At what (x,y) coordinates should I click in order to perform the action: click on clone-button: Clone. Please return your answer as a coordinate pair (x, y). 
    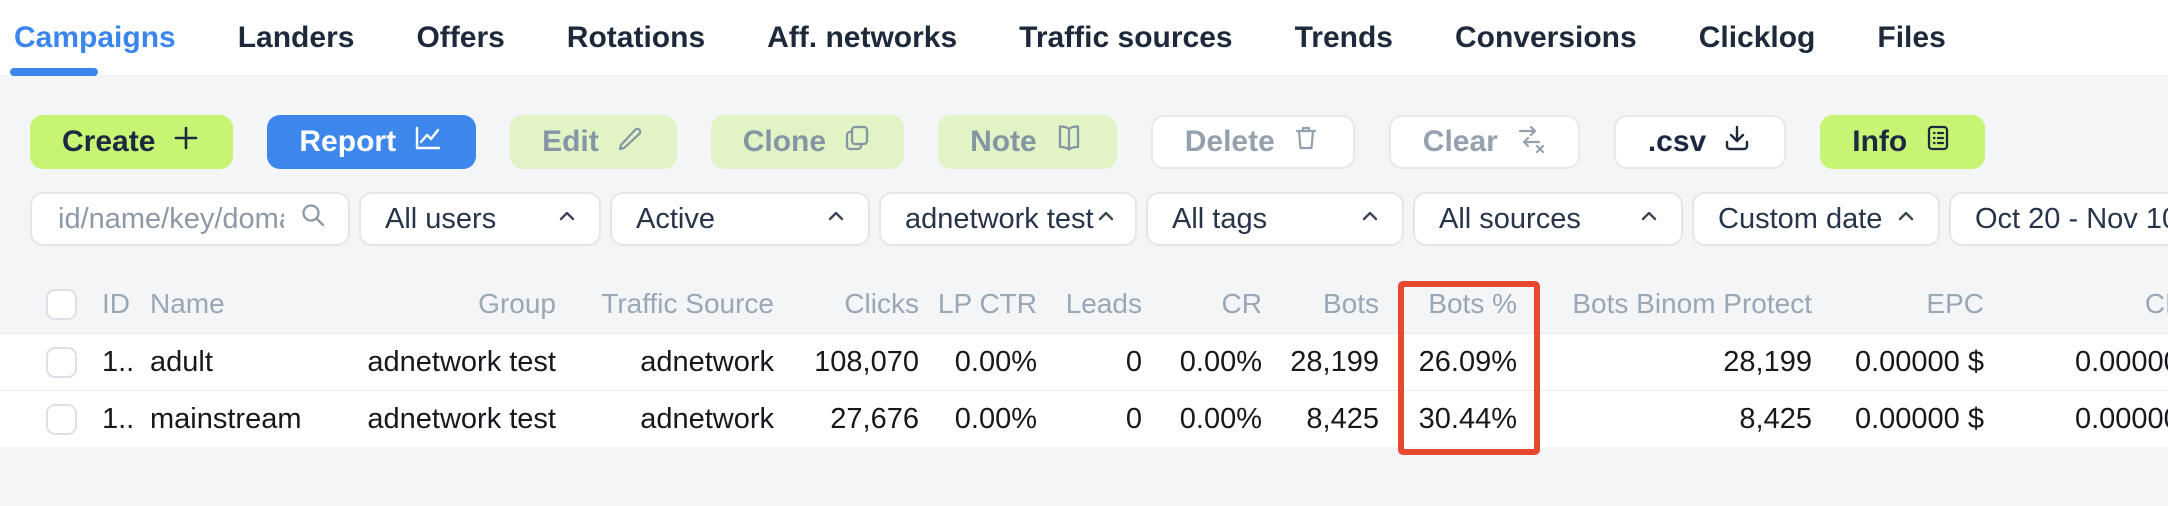
    Looking at the image, I should click on (807, 142).